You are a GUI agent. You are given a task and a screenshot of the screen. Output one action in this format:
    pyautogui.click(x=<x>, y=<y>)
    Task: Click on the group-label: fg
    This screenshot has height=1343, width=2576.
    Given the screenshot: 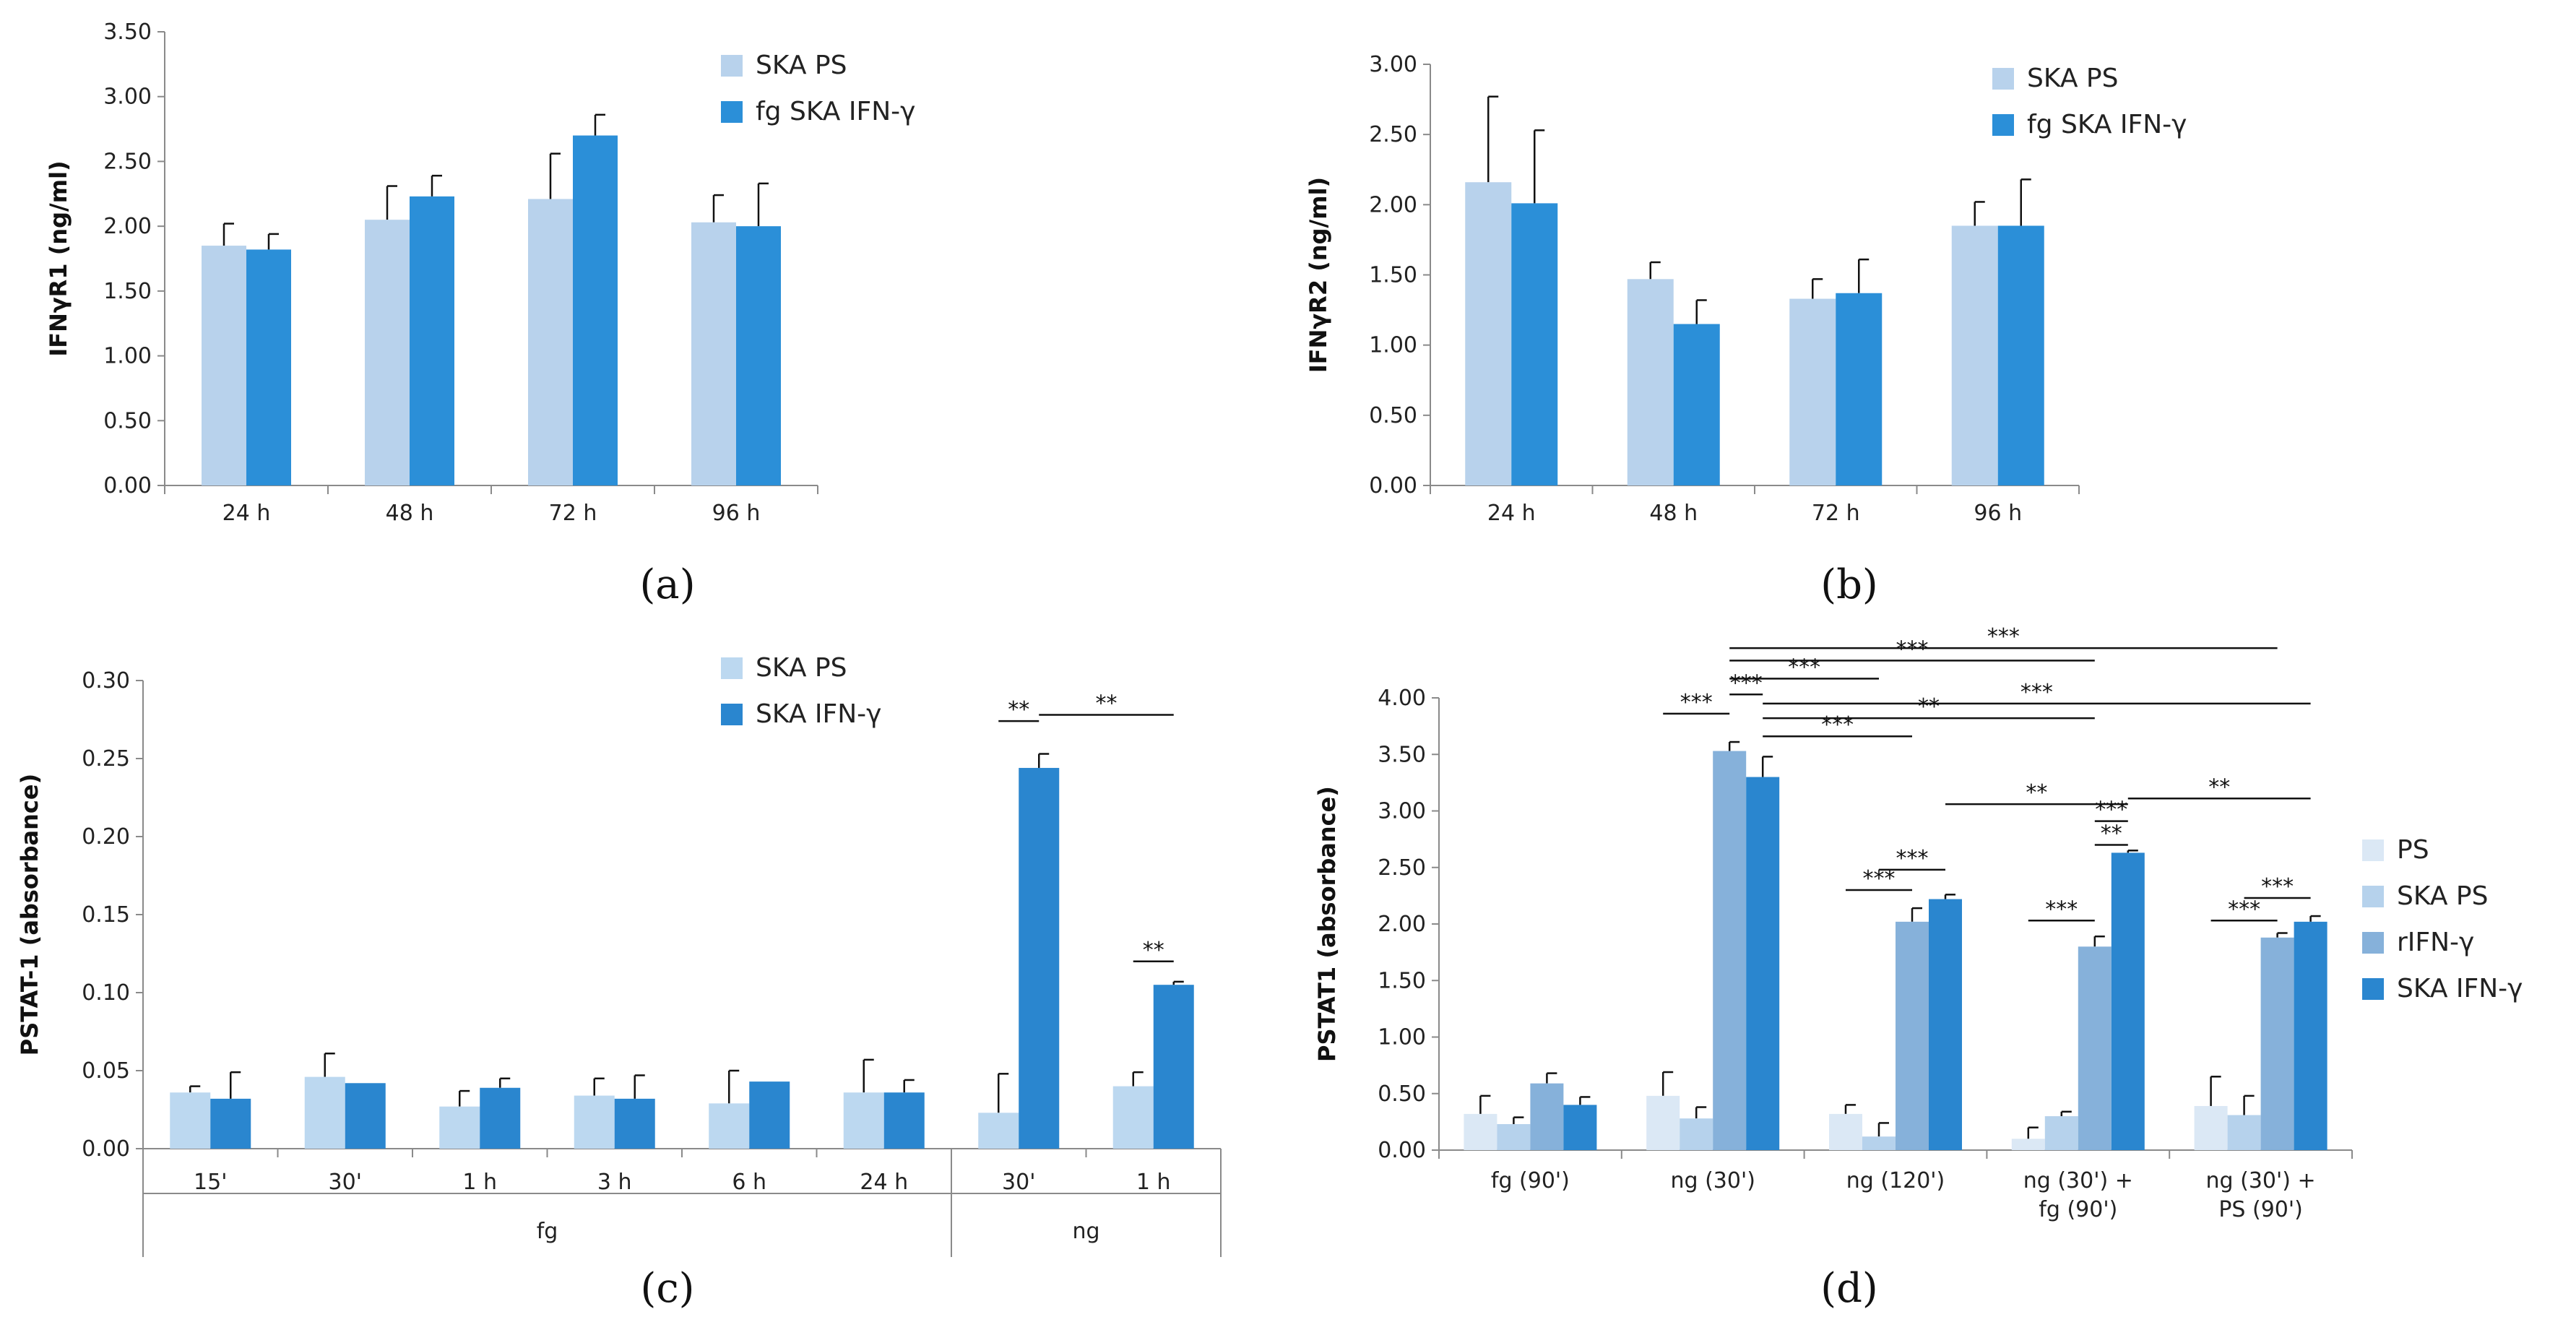 What is the action you would take?
    pyautogui.click(x=547, y=1231)
    